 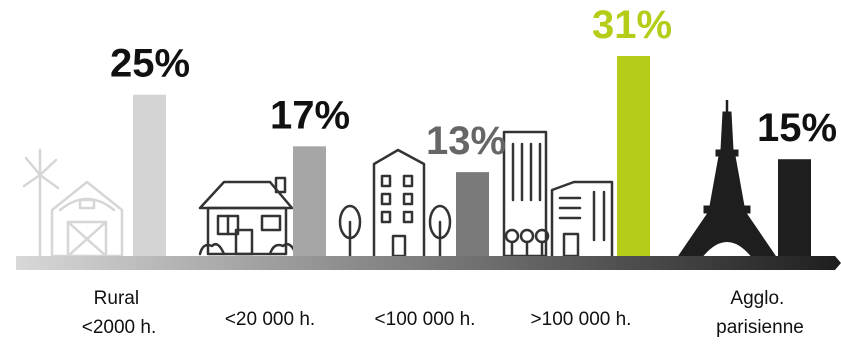 What do you see at coordinates (119, 313) in the screenshot?
I see `category-label-rural: Rural <2000 h.` at bounding box center [119, 313].